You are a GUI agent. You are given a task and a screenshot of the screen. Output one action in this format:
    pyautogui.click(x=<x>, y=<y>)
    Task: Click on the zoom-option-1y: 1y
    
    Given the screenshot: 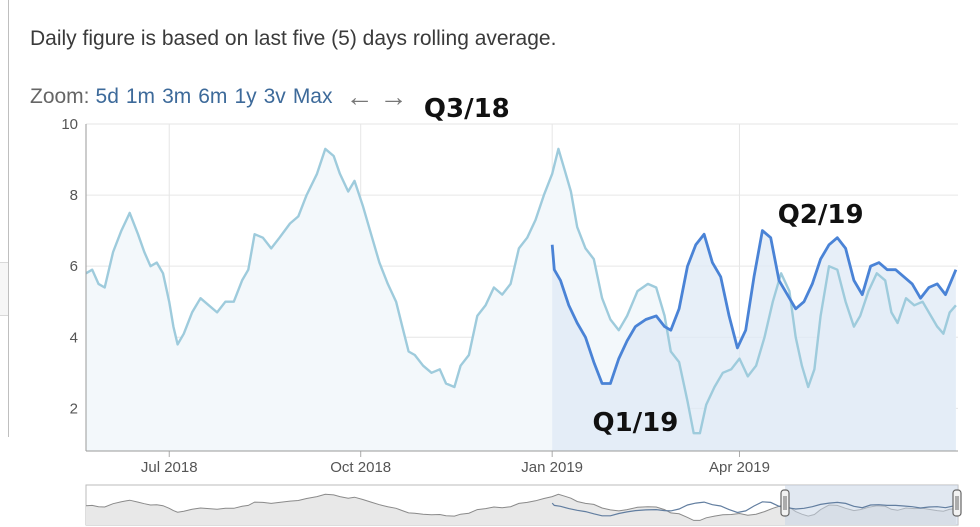 What is the action you would take?
    pyautogui.click(x=245, y=96)
    